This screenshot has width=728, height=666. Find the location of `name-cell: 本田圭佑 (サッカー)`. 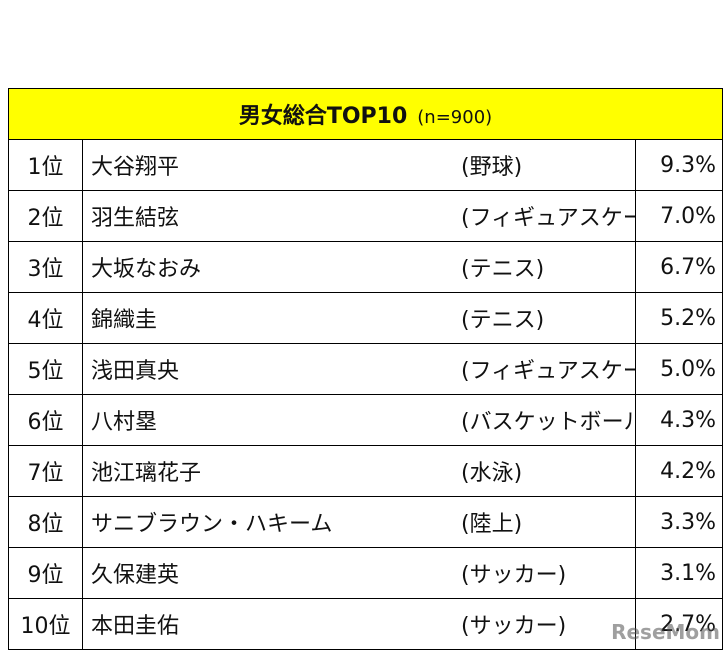

name-cell: 本田圭佑 (サッカー) is located at coordinates (359, 624).